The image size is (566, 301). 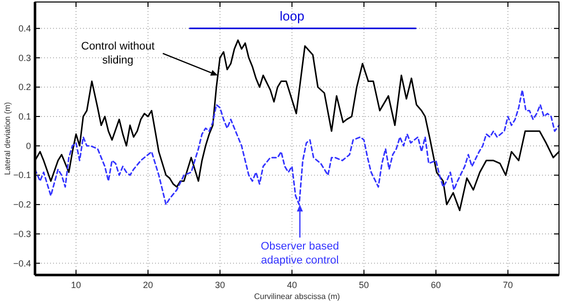 I want to click on y-tick-label: −0.3, so click(x=22, y=233).